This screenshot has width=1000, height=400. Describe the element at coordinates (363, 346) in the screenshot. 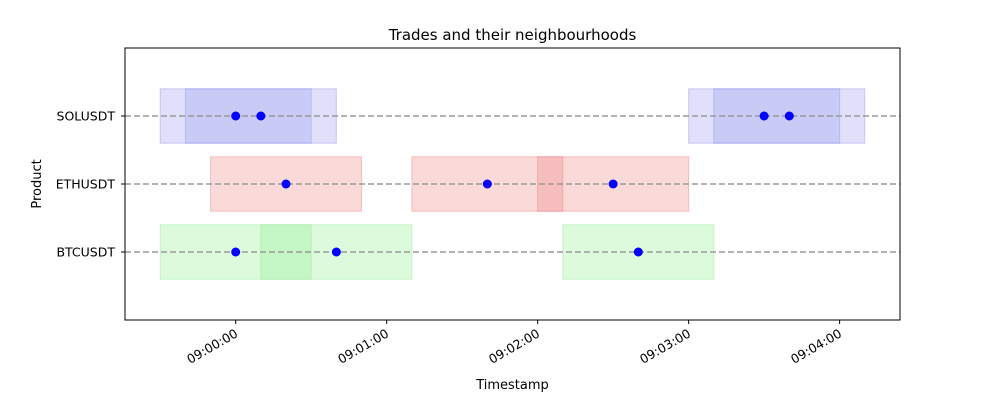

I see `x-tick-label-1: 09:01:00` at that location.